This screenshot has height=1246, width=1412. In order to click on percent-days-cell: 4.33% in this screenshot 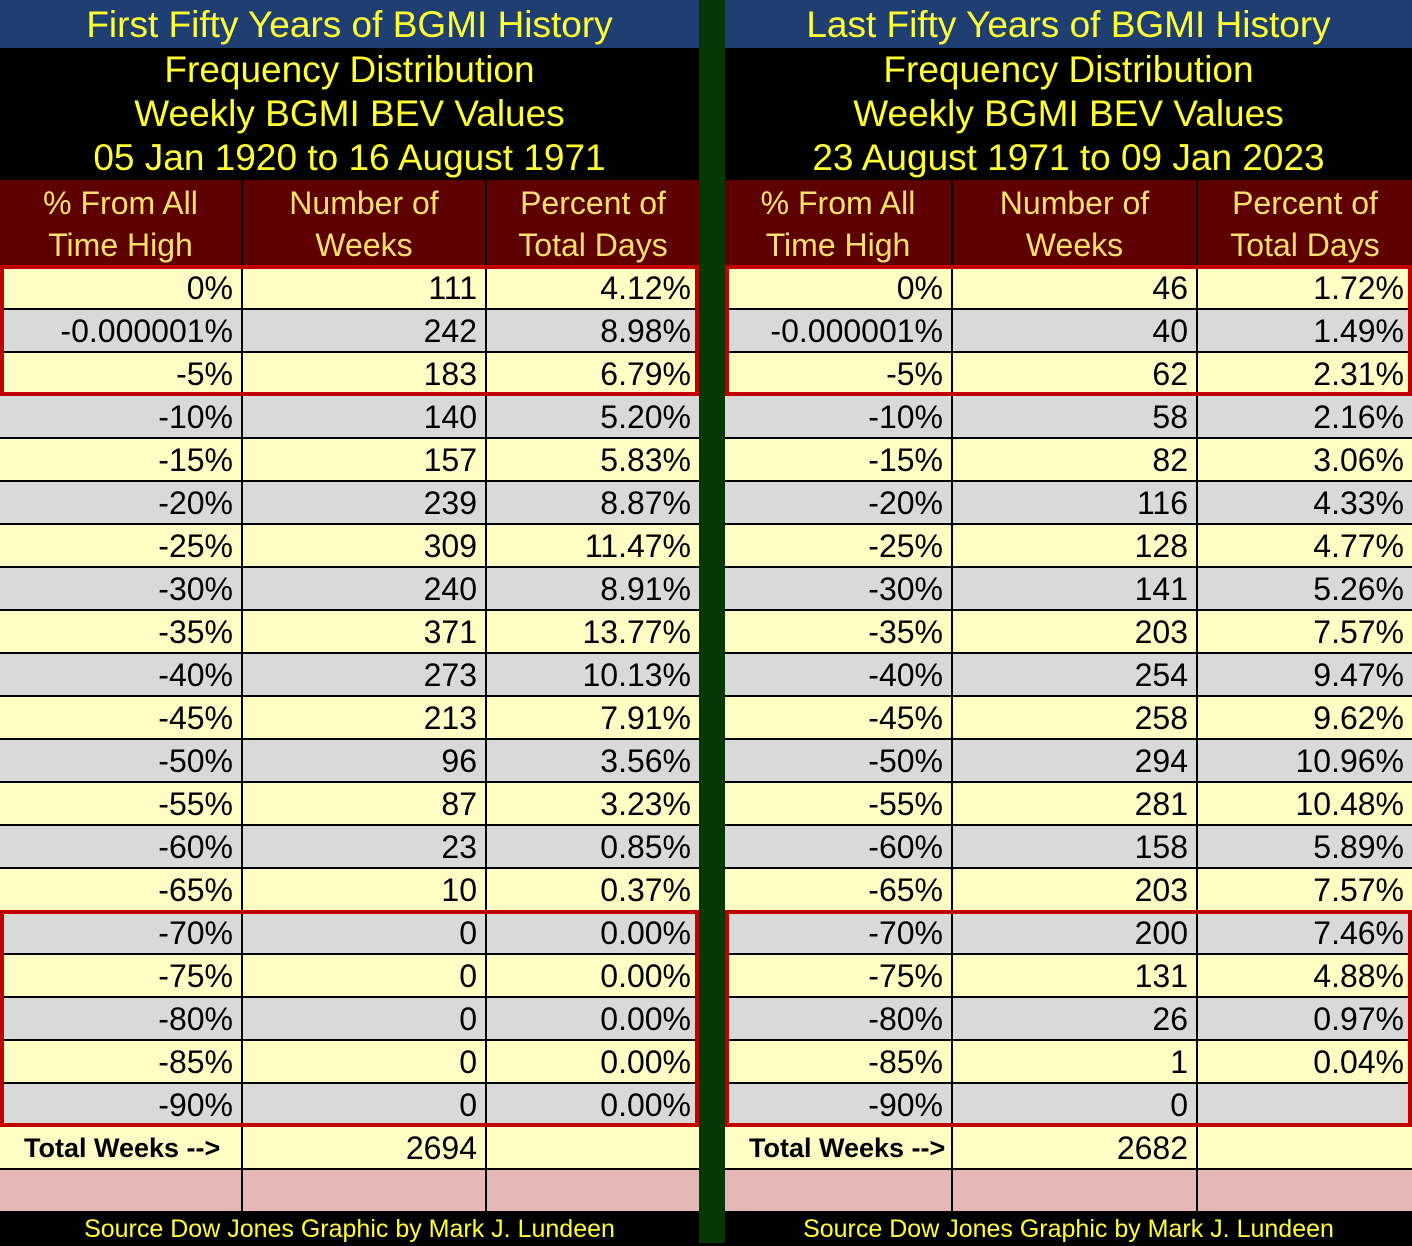, I will do `click(1358, 503)`.